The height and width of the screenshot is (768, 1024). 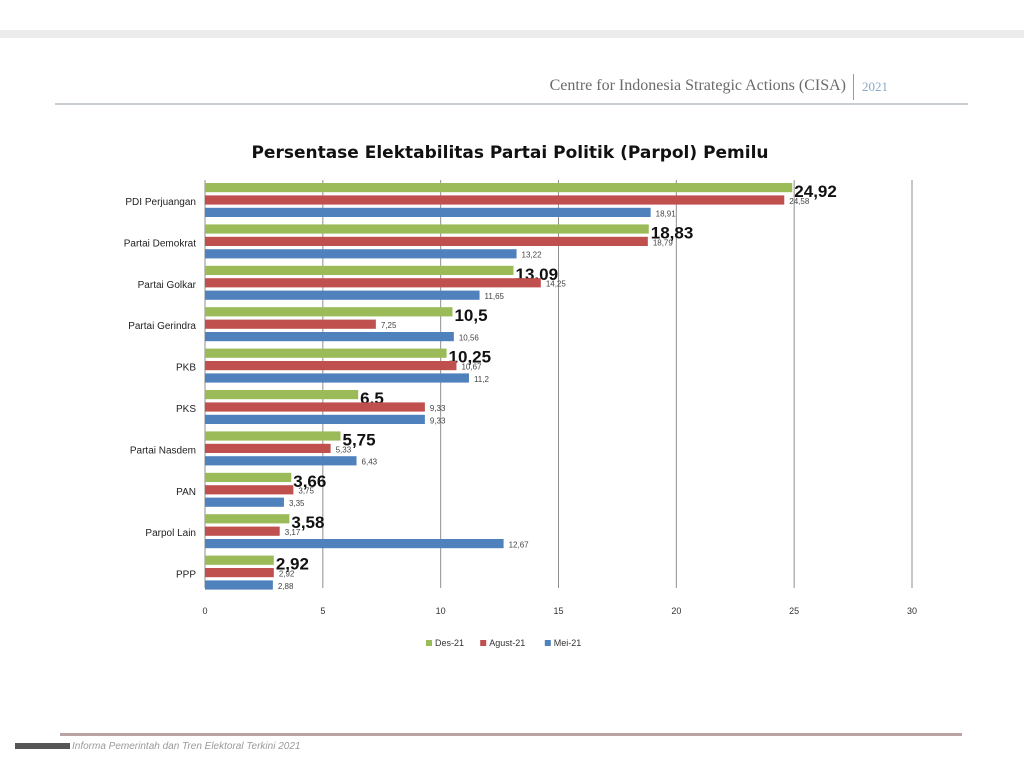 I want to click on xtick-label-20: 20, so click(x=676, y=611).